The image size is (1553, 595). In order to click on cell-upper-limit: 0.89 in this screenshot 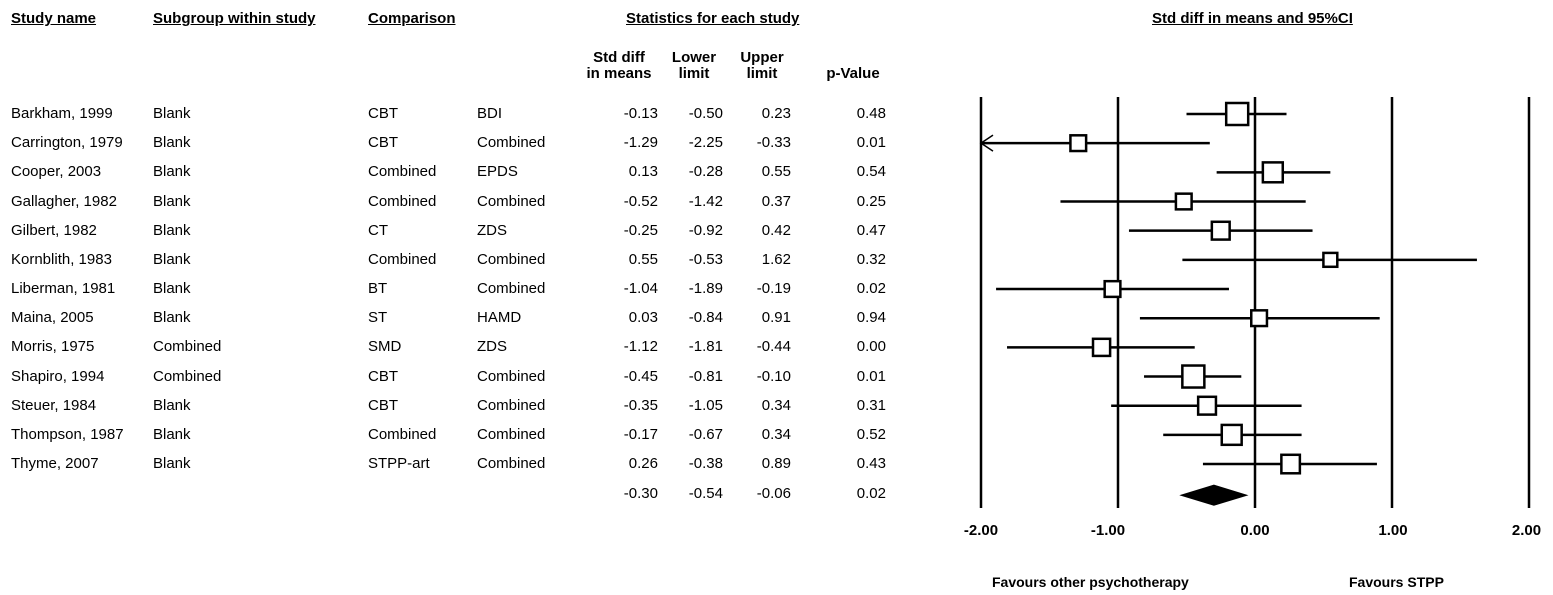, I will do `click(776, 464)`.